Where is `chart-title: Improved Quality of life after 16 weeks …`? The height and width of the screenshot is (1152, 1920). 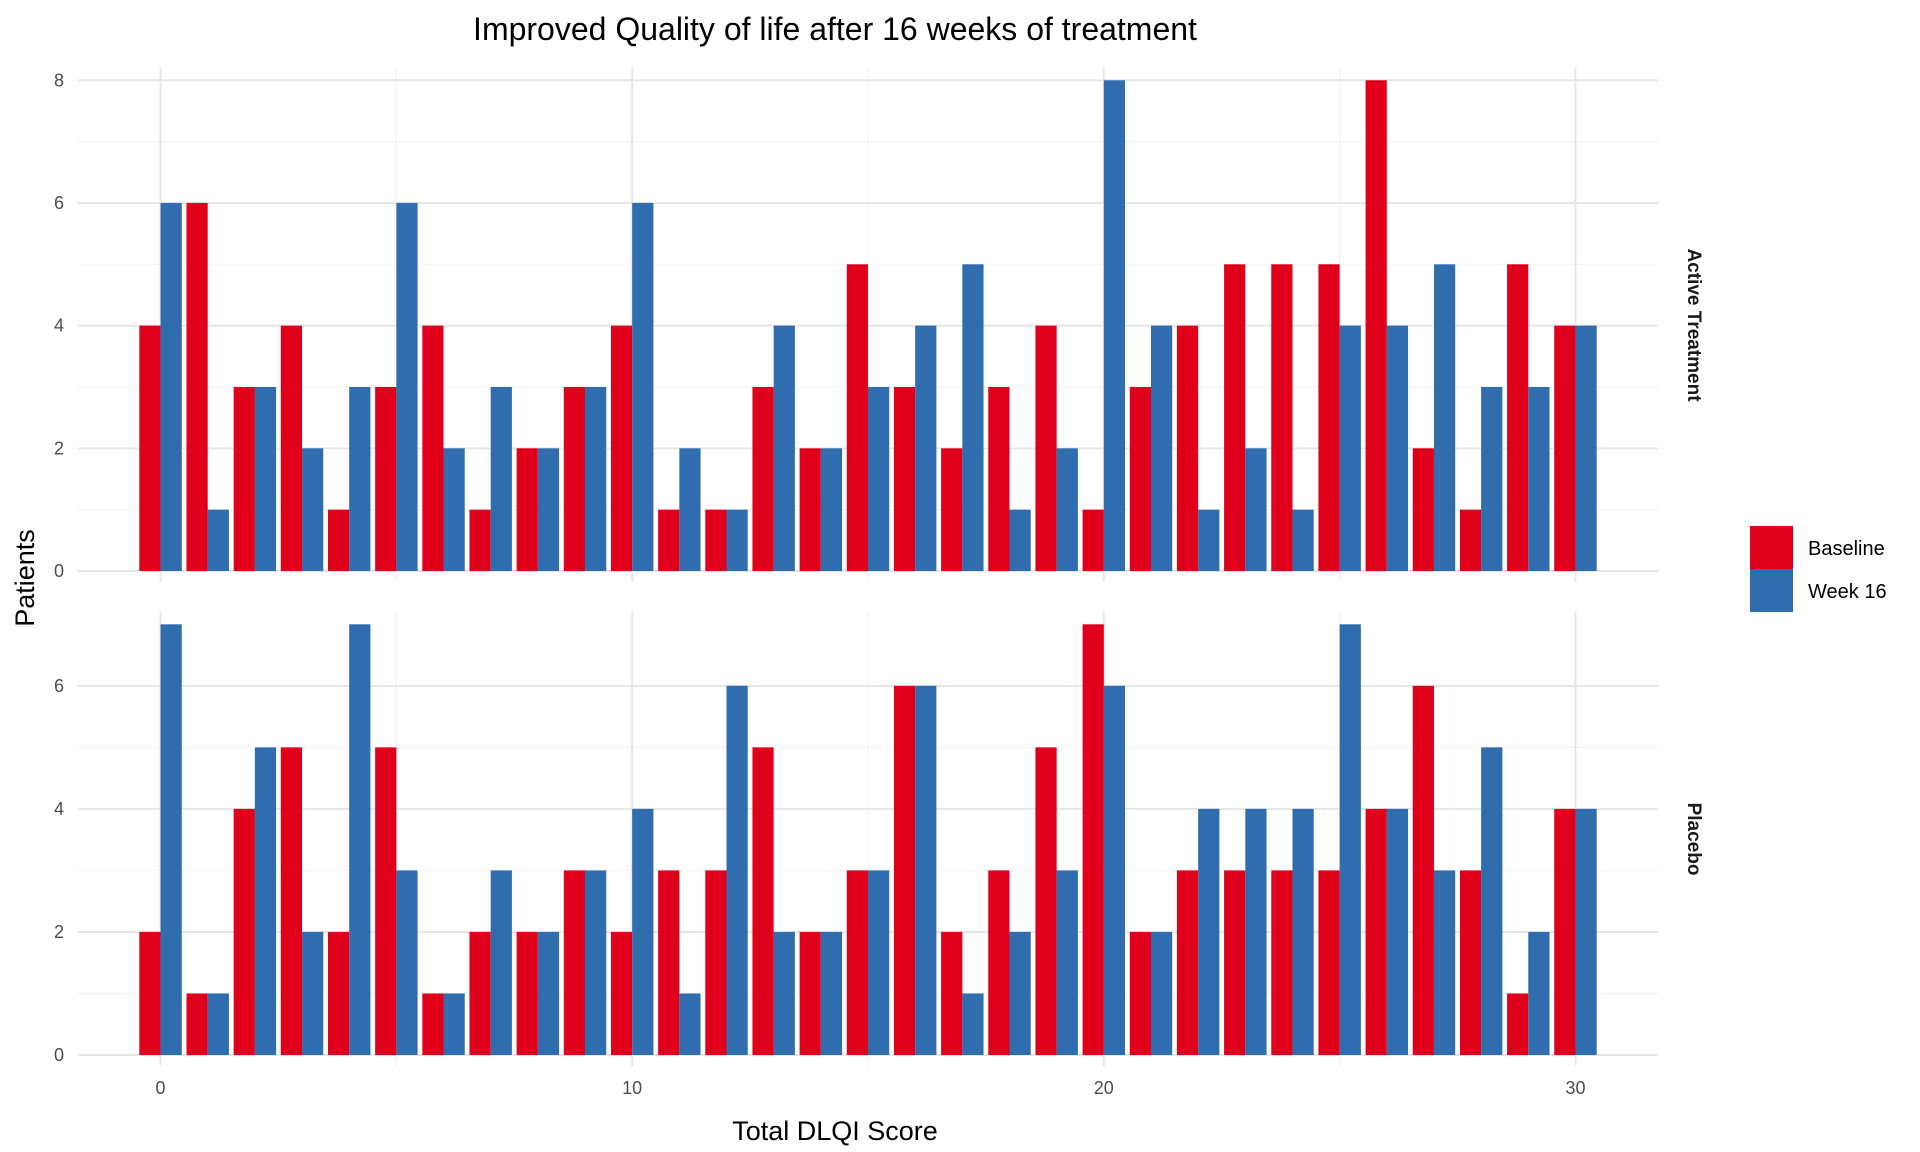 chart-title: Improved Quality of life after 16 weeks … is located at coordinates (835, 29).